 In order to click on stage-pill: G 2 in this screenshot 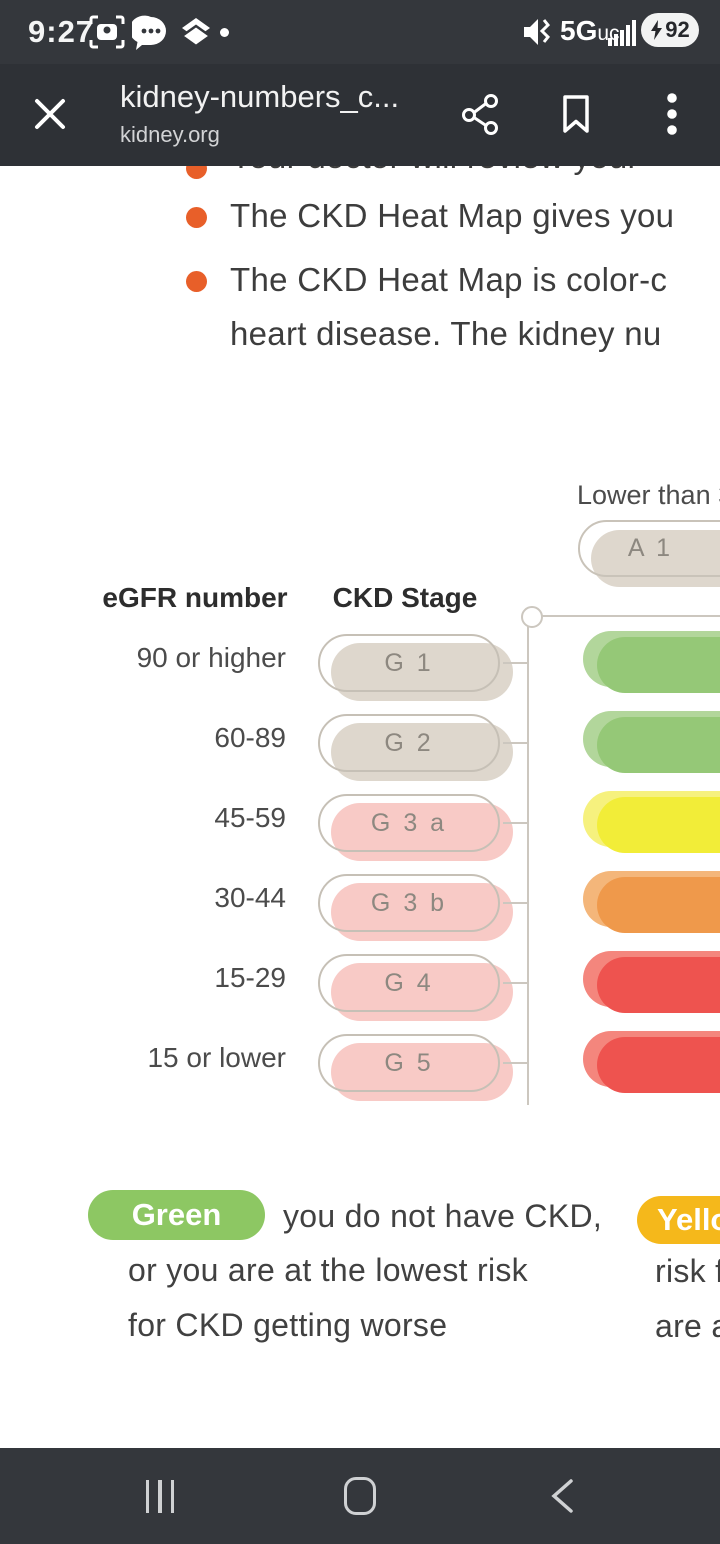, I will do `click(415, 747)`.